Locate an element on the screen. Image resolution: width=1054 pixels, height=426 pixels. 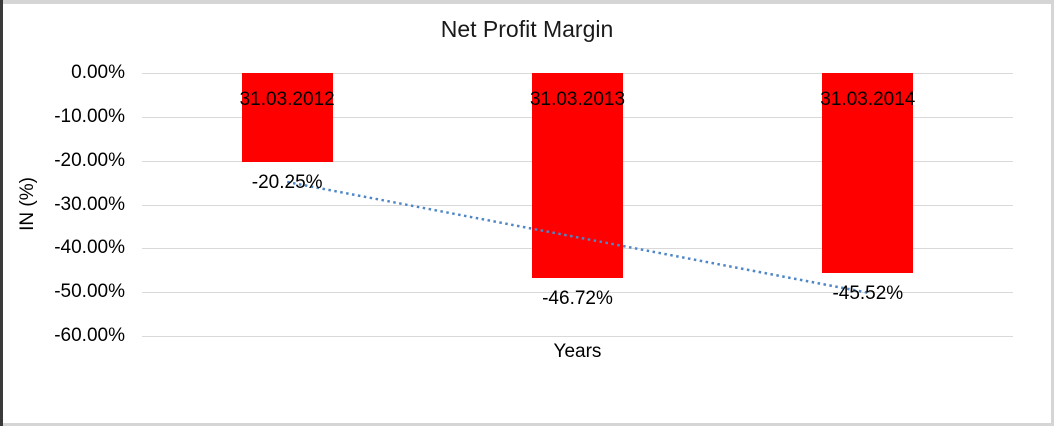
y-tick-label: -50.00% is located at coordinates (89, 292).